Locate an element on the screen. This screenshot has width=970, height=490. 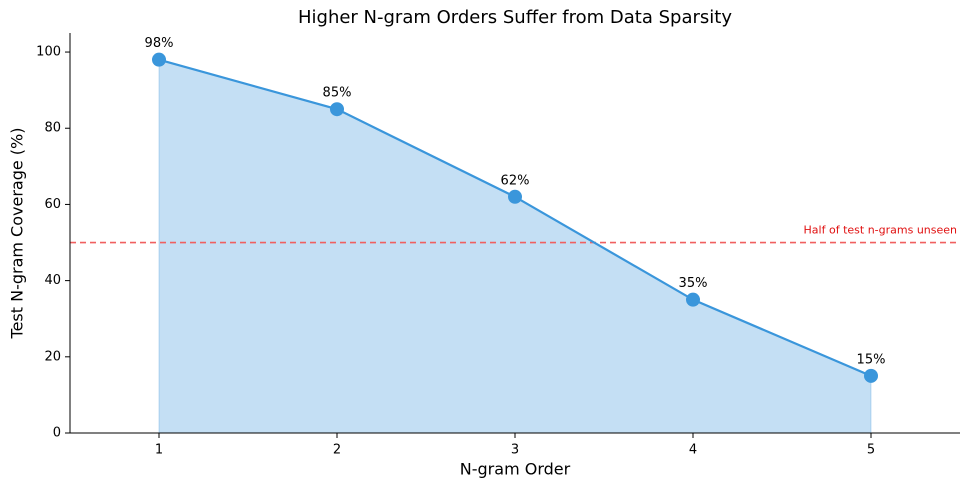
y-tick-label: 40 is located at coordinates (52, 280).